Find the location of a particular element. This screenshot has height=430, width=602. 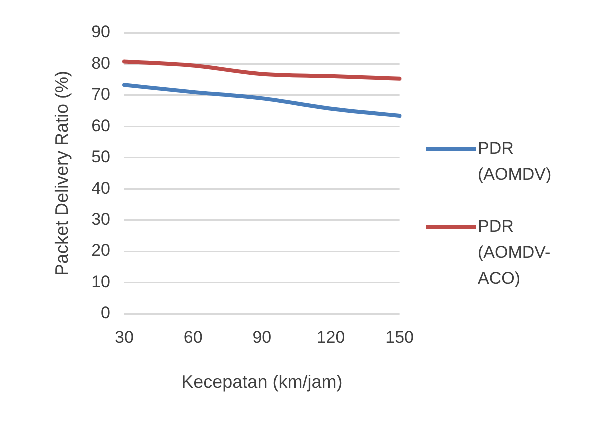

x-tick-label: 30 is located at coordinates (124, 337).